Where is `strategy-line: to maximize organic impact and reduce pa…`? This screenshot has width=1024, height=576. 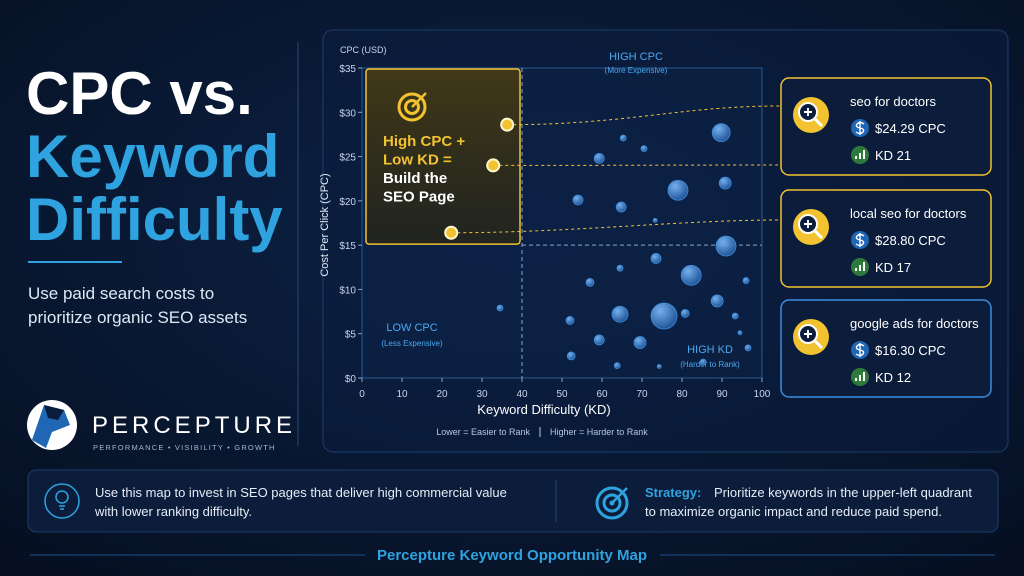 strategy-line: to maximize organic impact and reduce pa… is located at coordinates (793, 511).